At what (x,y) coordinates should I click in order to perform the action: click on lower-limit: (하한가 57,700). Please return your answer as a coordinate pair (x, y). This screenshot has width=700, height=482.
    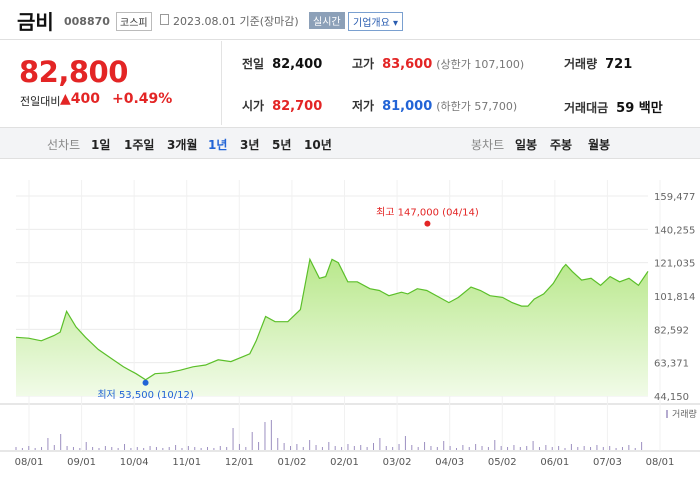
    Looking at the image, I should click on (477, 106).